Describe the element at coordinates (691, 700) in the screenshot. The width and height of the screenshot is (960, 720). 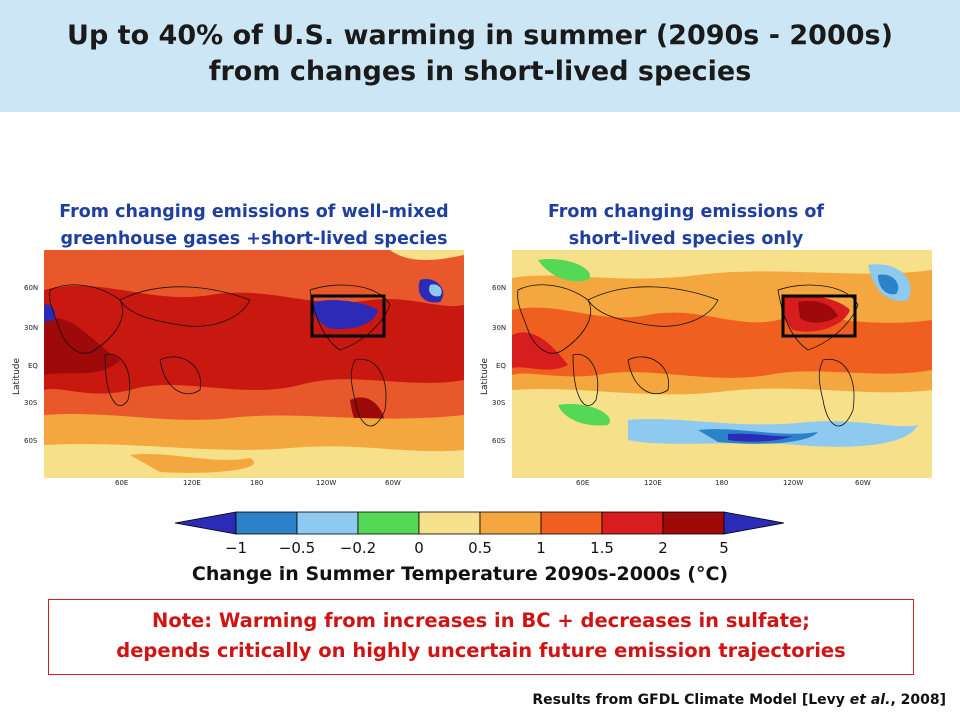
I see `source-prefix: Results from GFDL Climate Model [Levy` at that location.